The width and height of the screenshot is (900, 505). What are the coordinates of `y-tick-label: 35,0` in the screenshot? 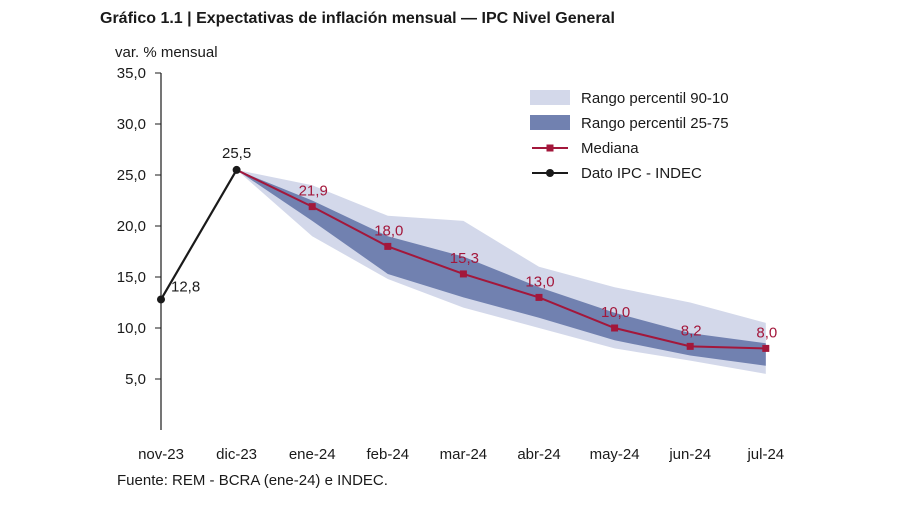 It's located at (131, 73).